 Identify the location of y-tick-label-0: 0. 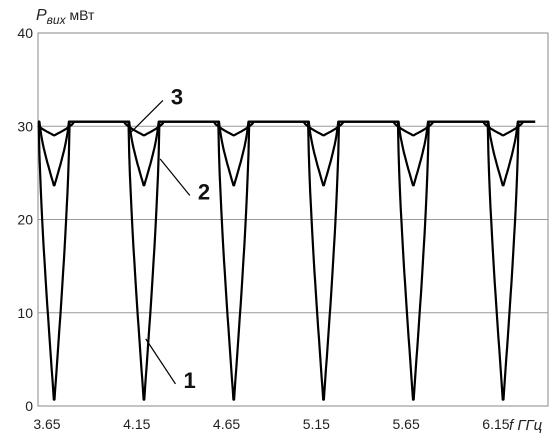
(29, 406).